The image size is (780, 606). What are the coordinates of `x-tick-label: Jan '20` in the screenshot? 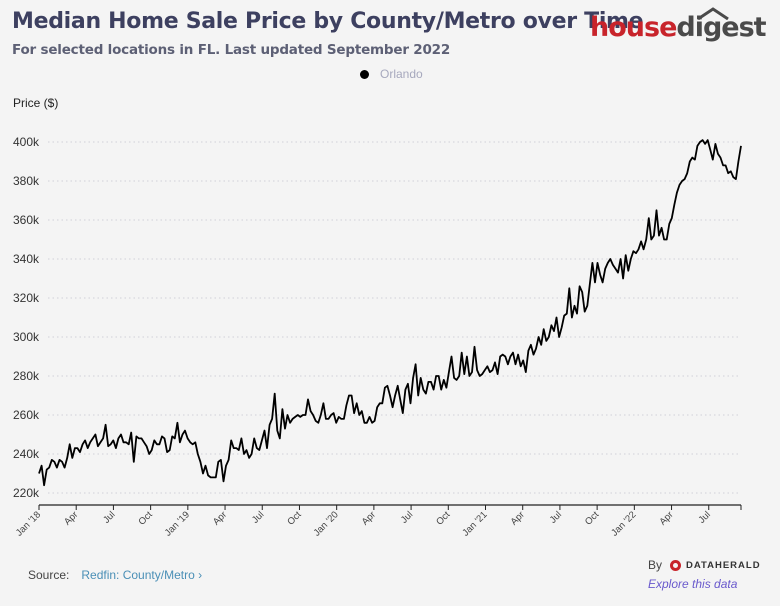 It's located at (326, 523).